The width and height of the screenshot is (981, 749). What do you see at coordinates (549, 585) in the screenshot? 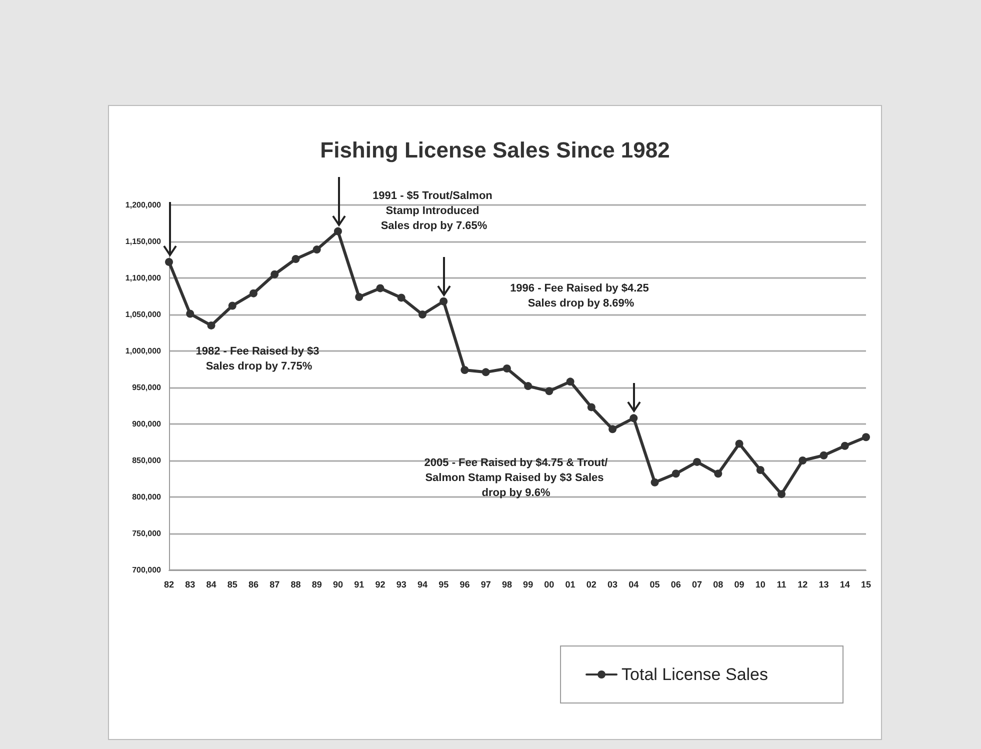
I see `x-tick-label: 00` at bounding box center [549, 585].